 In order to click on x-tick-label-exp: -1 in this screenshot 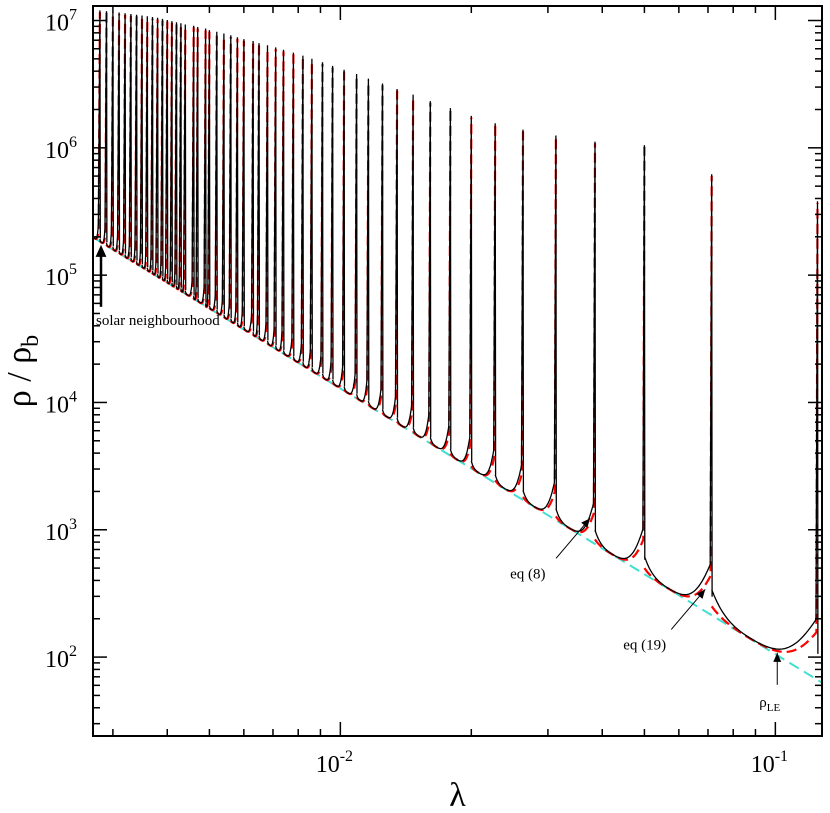, I will do `click(781, 756)`.